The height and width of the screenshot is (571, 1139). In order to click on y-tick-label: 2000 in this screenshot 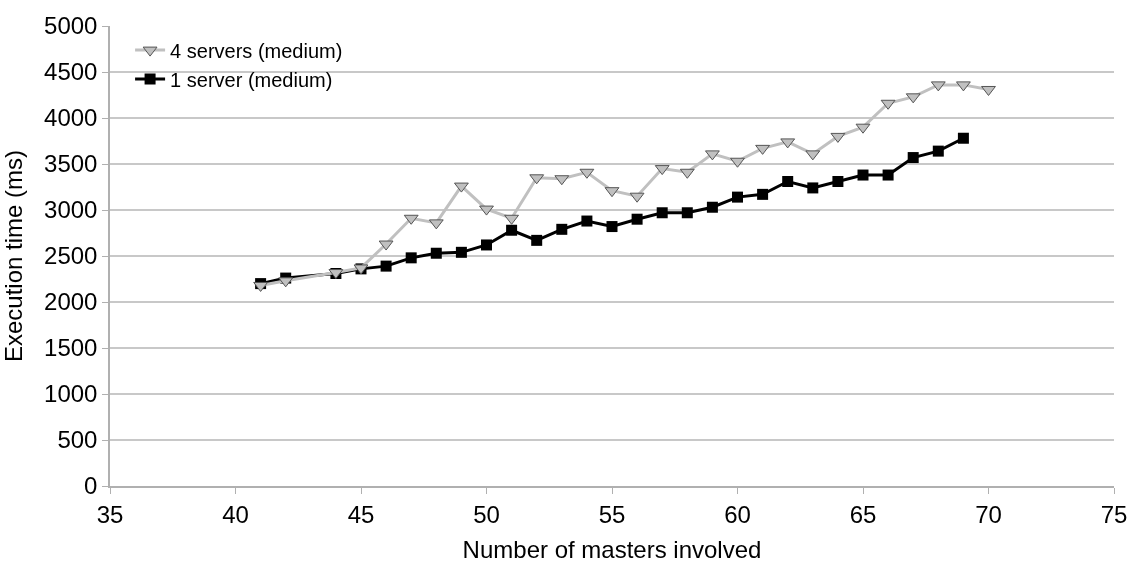, I will do `click(71, 302)`.